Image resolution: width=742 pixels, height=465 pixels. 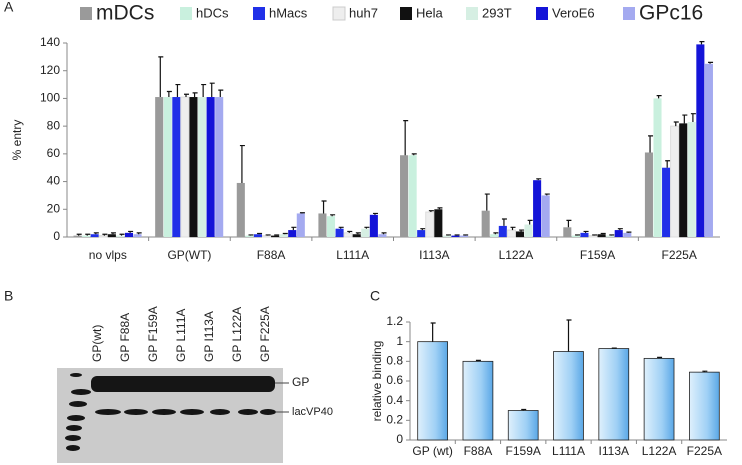 I want to click on legend-label: hDCs, so click(x=212, y=12).